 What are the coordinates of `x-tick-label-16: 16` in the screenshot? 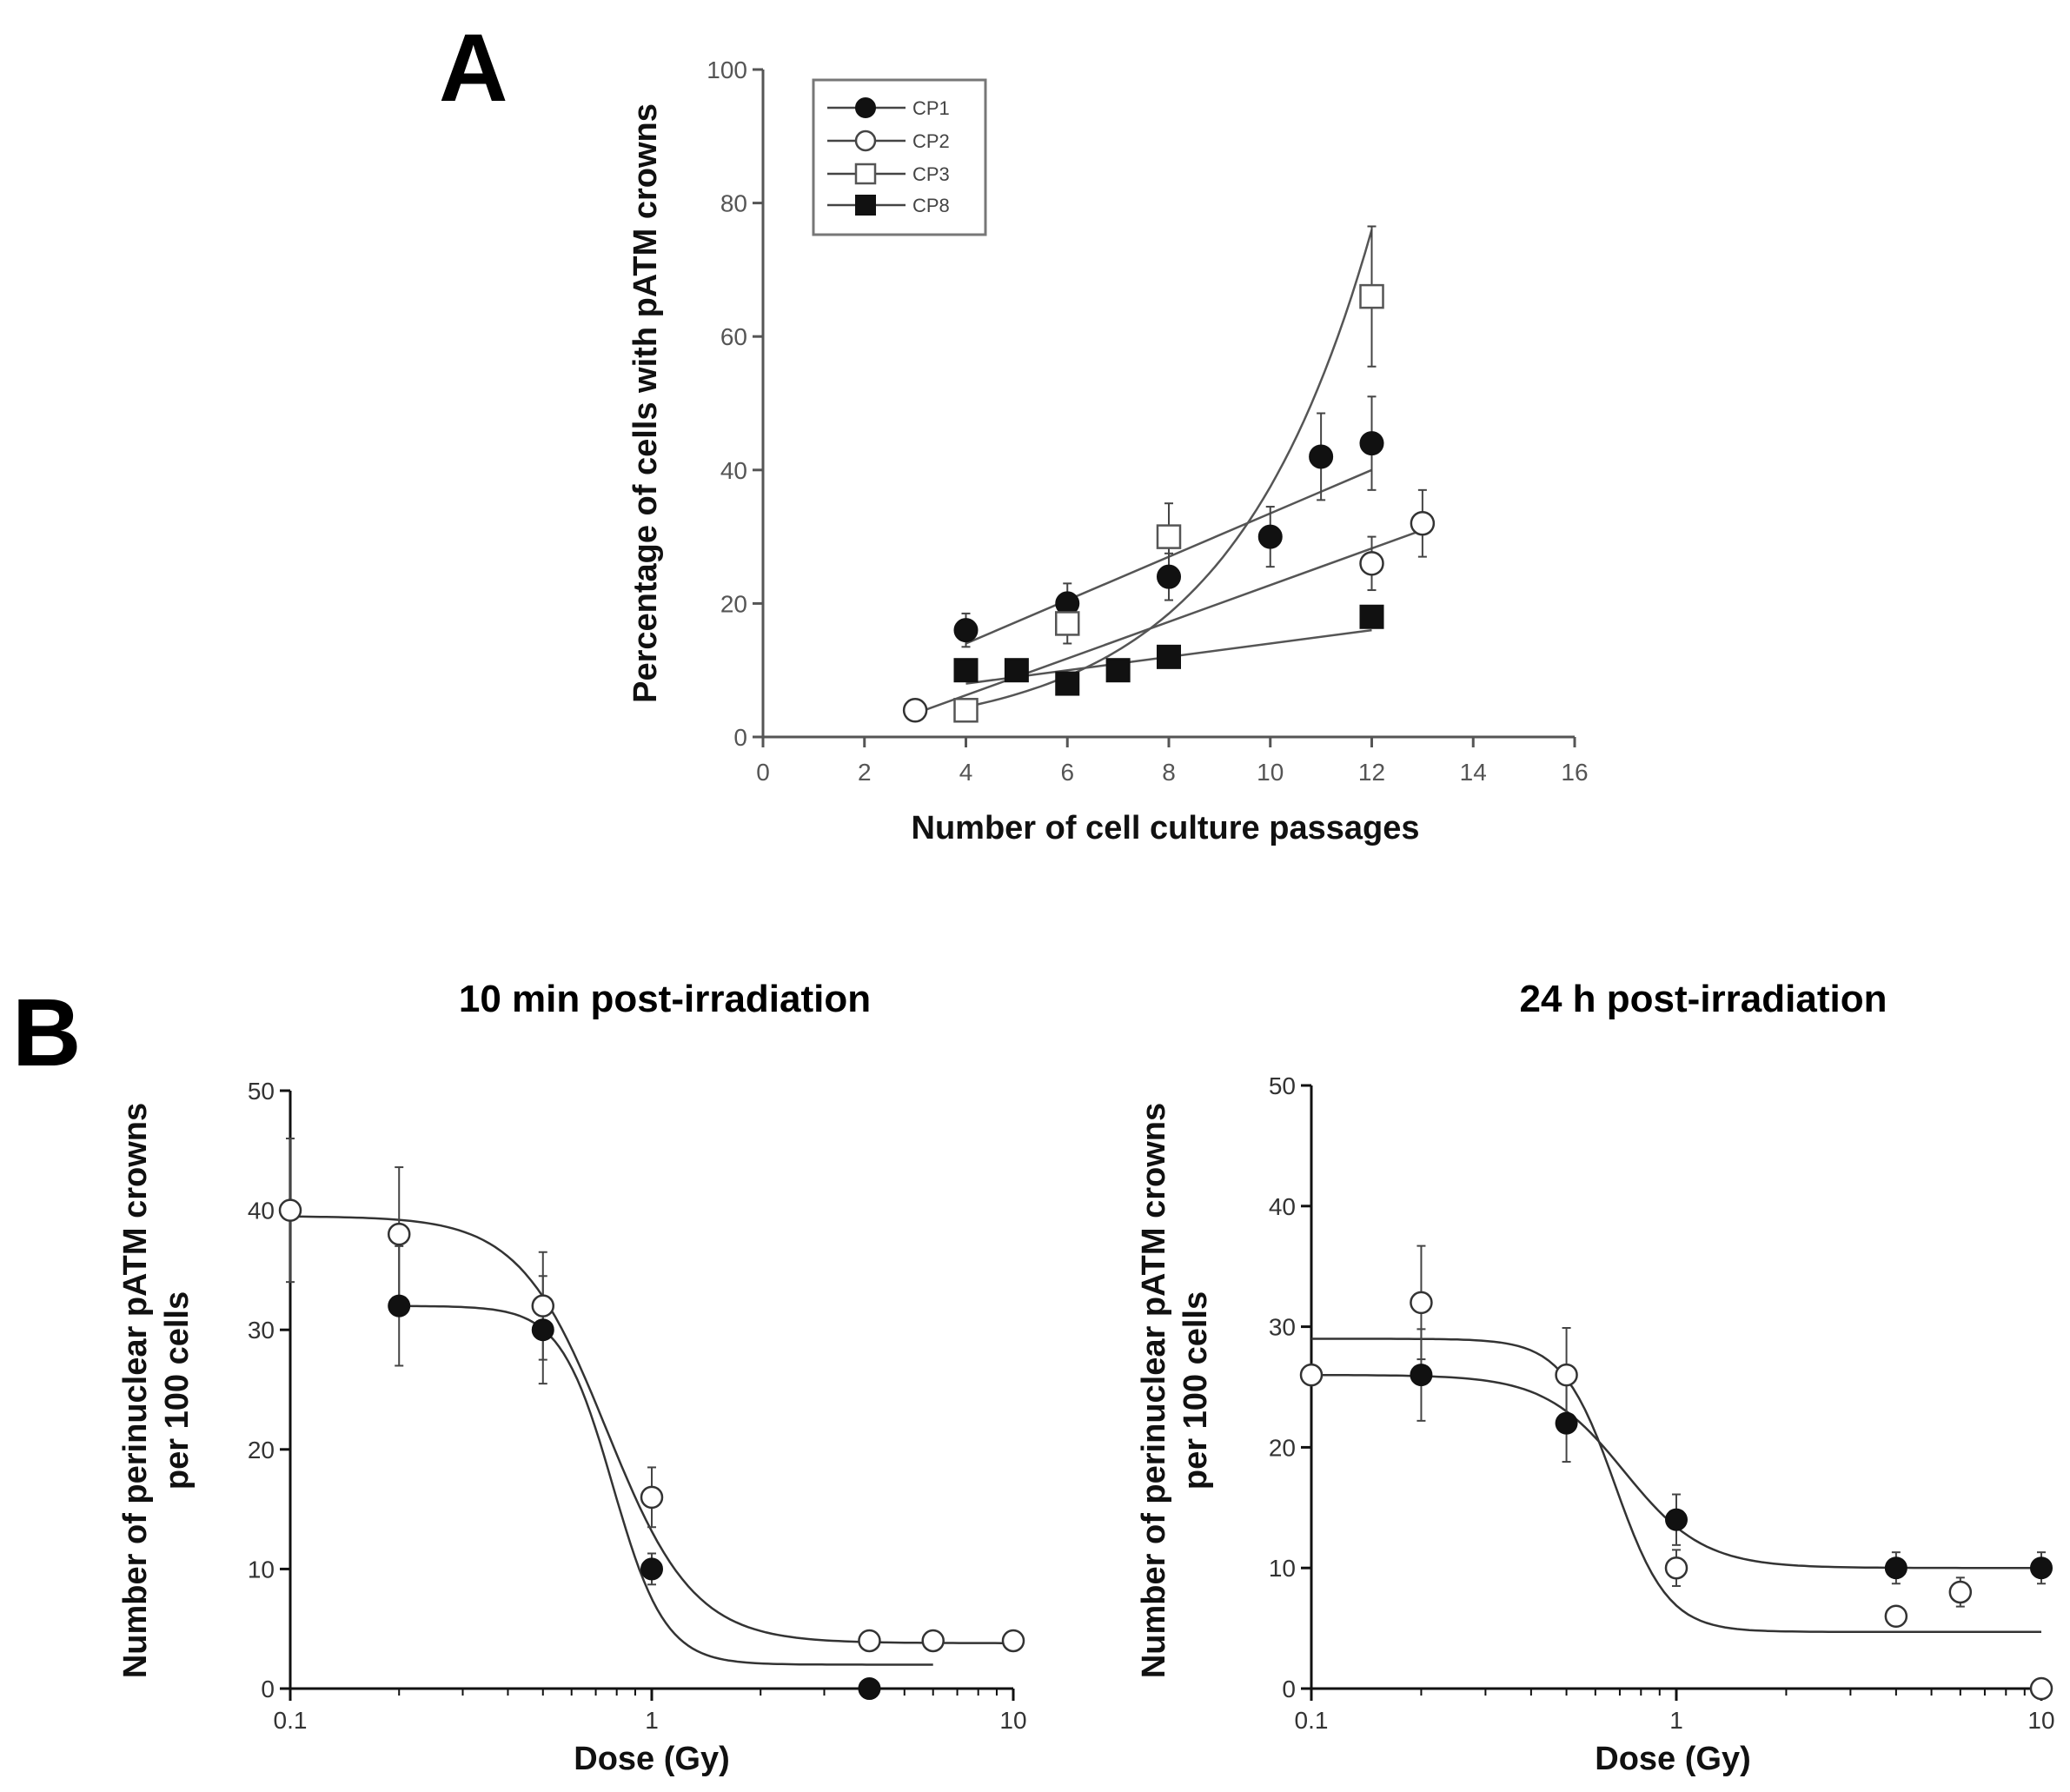 It's located at (1574, 772).